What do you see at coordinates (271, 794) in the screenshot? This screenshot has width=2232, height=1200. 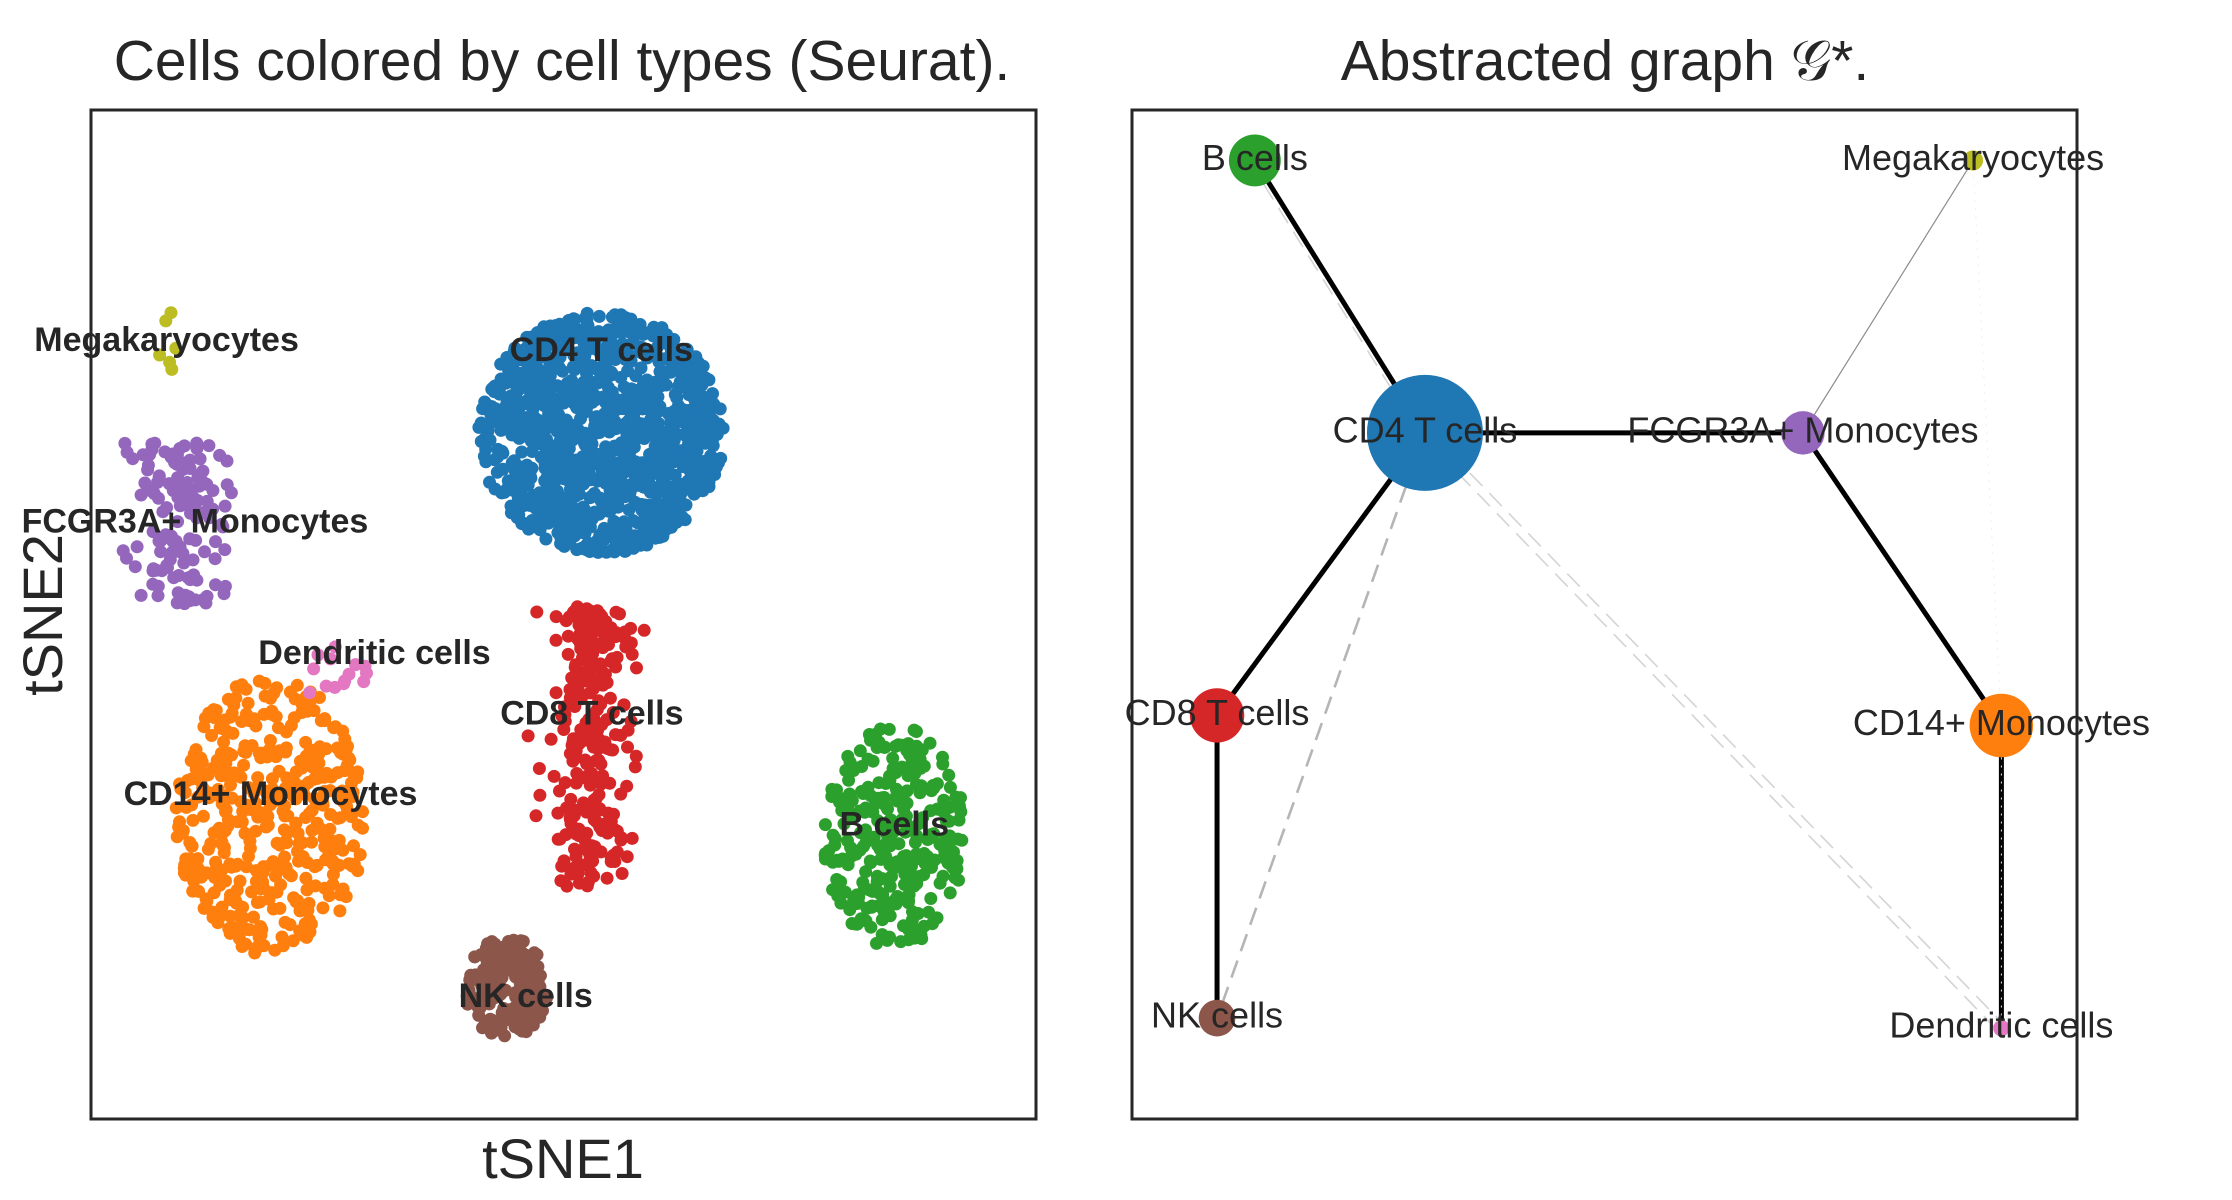 I see `cluster-label-cd14plus-monocytes: CD14+ Monocytes` at bounding box center [271, 794].